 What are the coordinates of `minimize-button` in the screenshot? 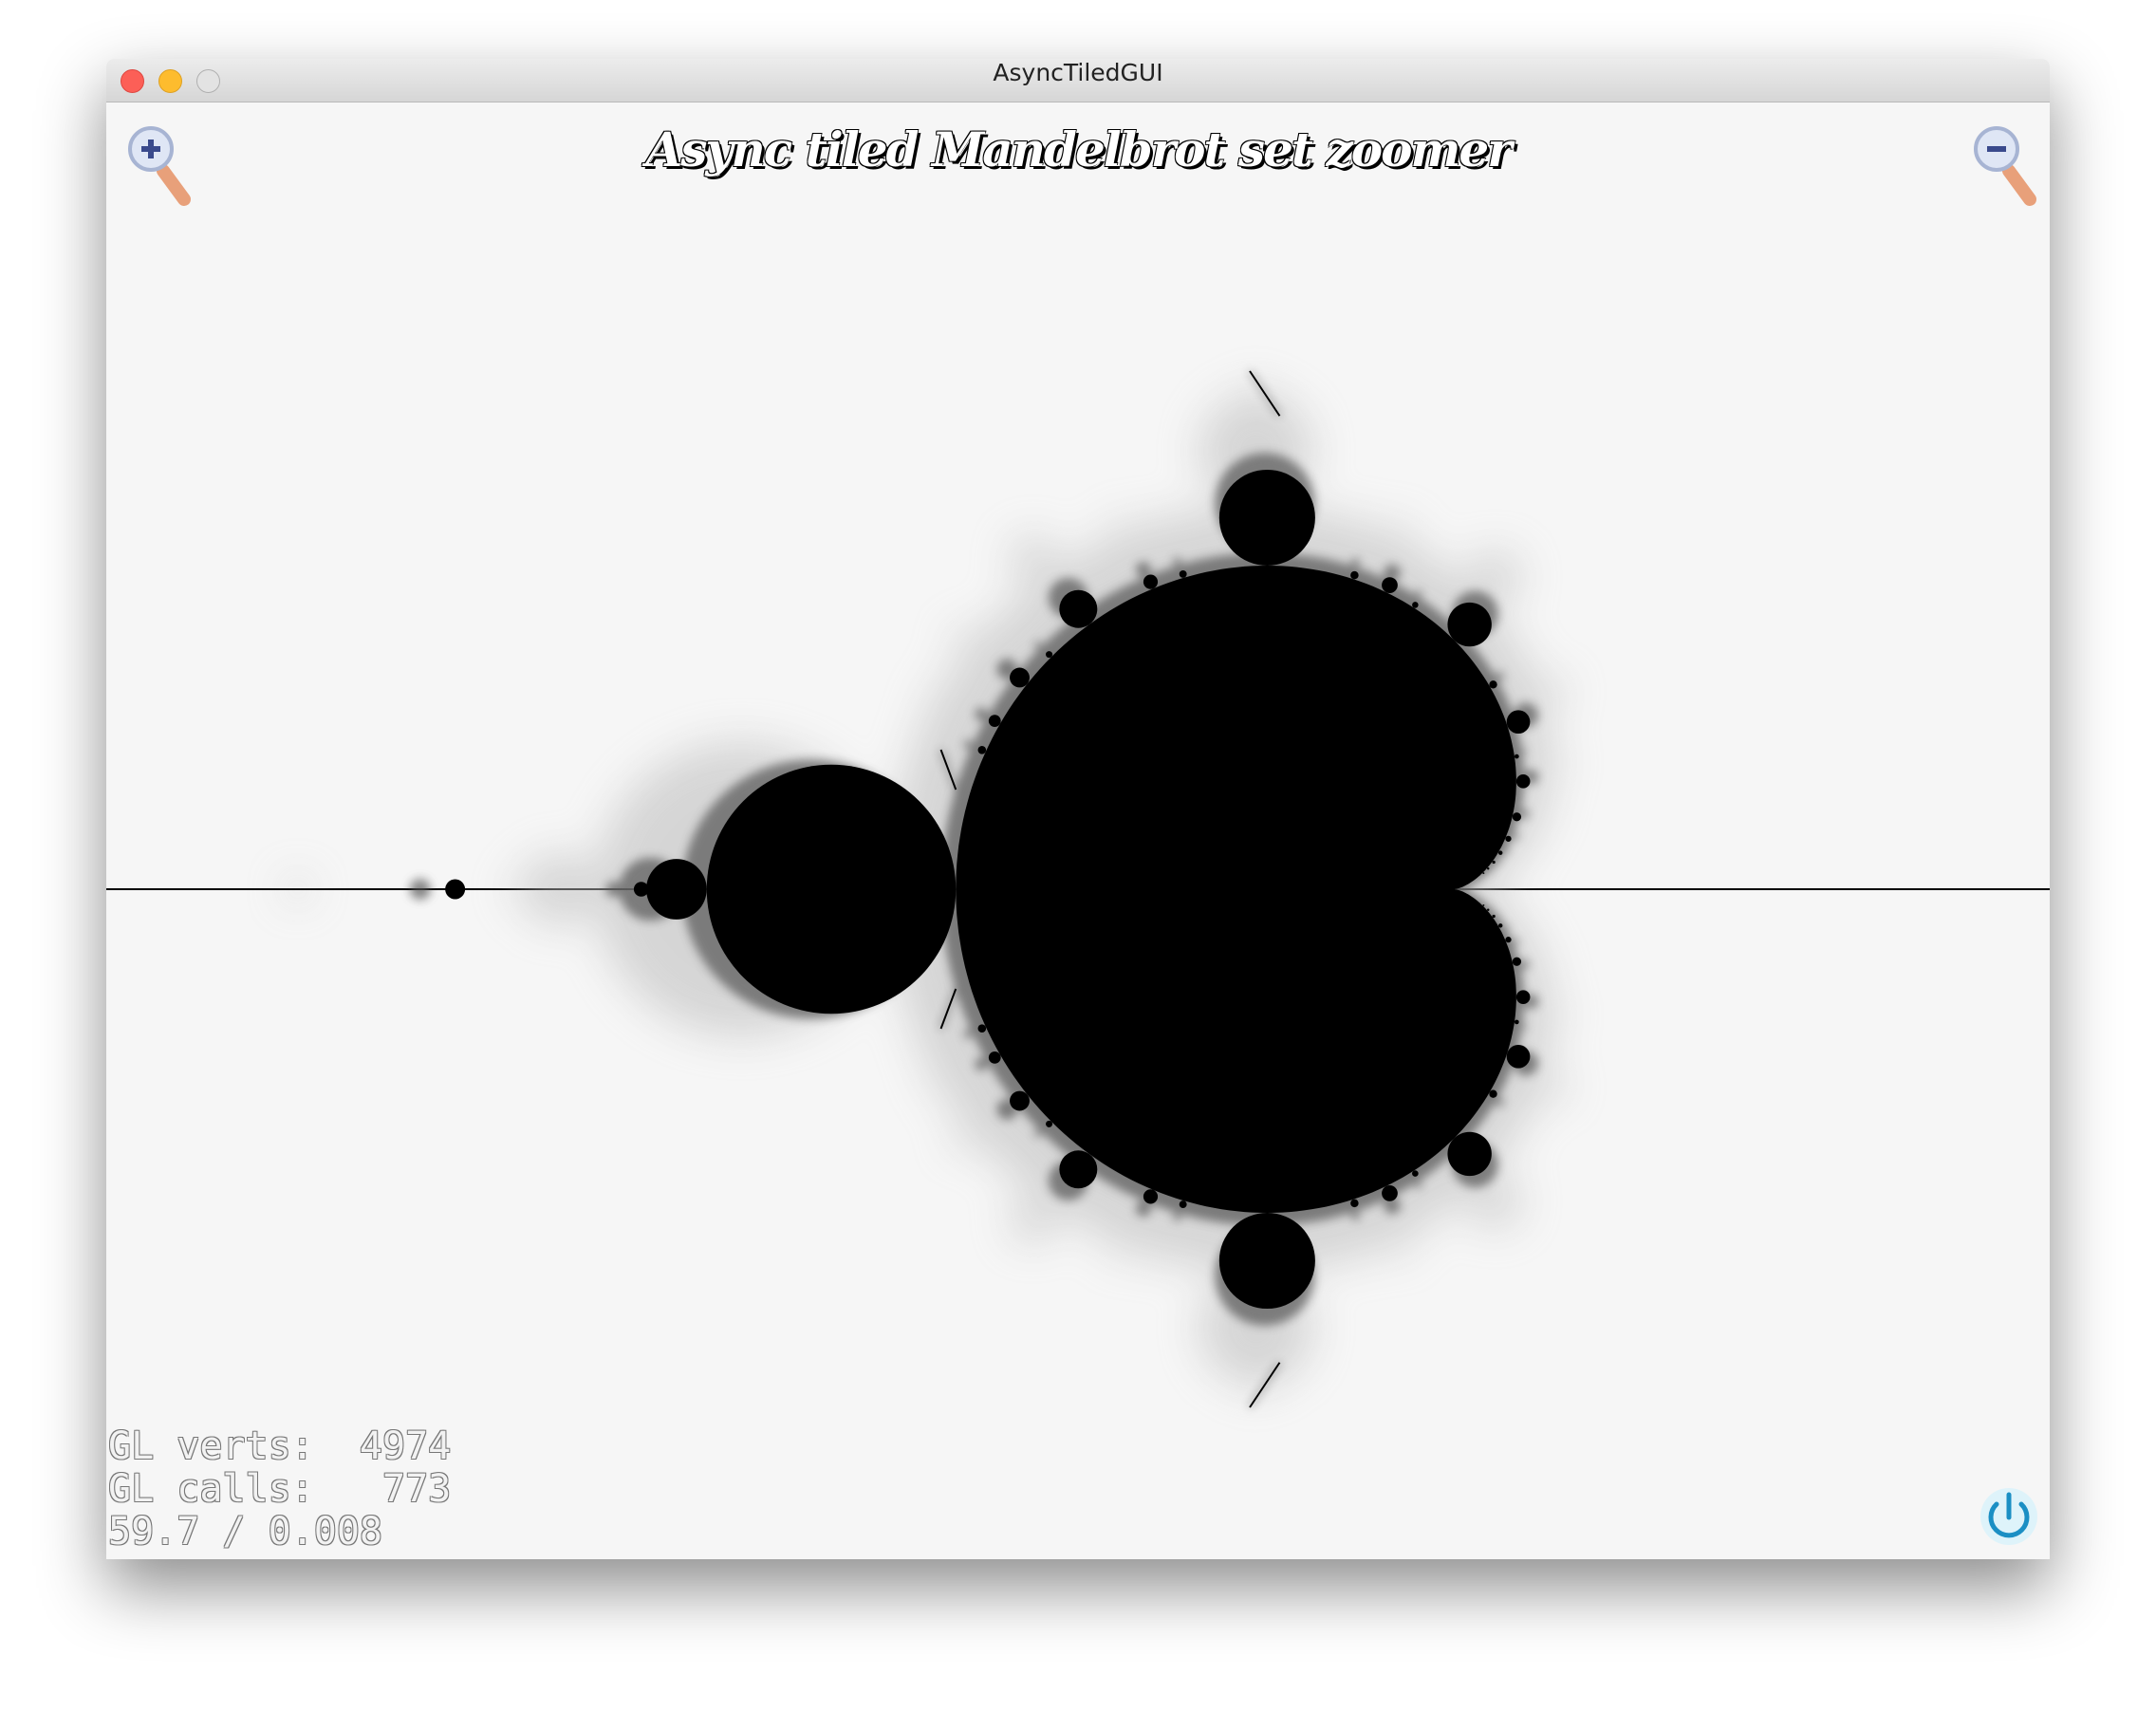 It's located at (170, 81).